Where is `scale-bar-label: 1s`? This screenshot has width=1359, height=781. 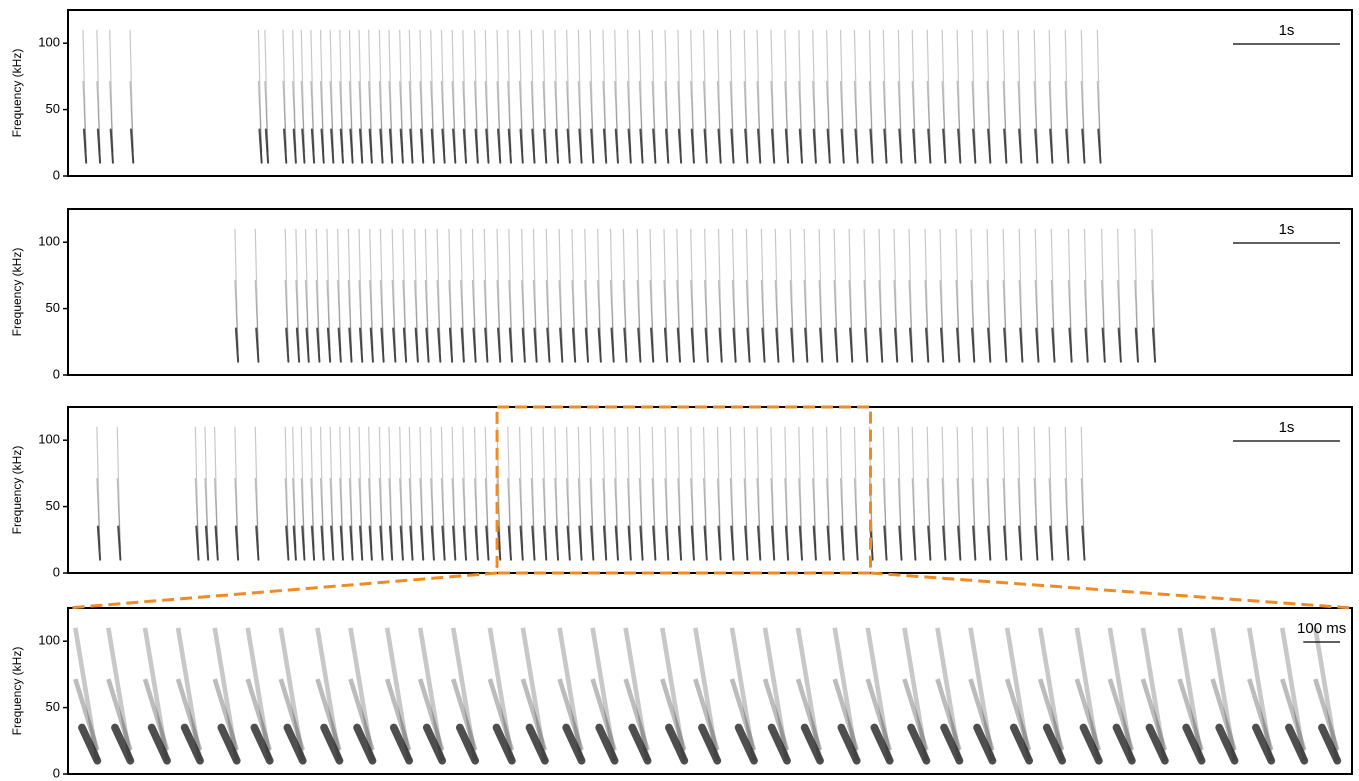 scale-bar-label: 1s is located at coordinates (1287, 229).